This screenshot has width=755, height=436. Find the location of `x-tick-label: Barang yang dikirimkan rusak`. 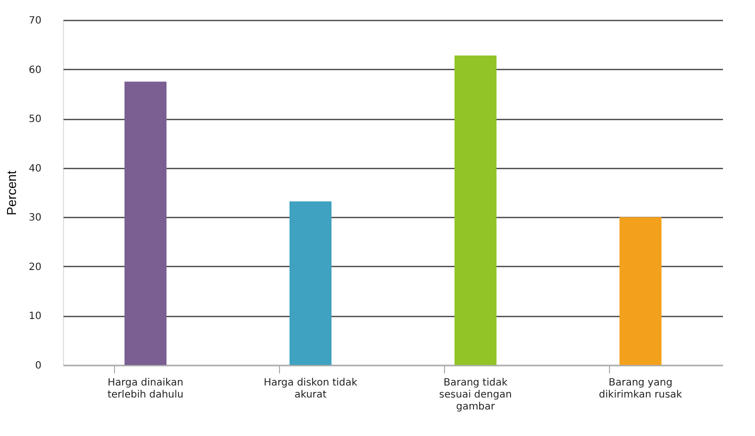

x-tick-label: Barang yang dikirimkan rusak is located at coordinates (640, 389).